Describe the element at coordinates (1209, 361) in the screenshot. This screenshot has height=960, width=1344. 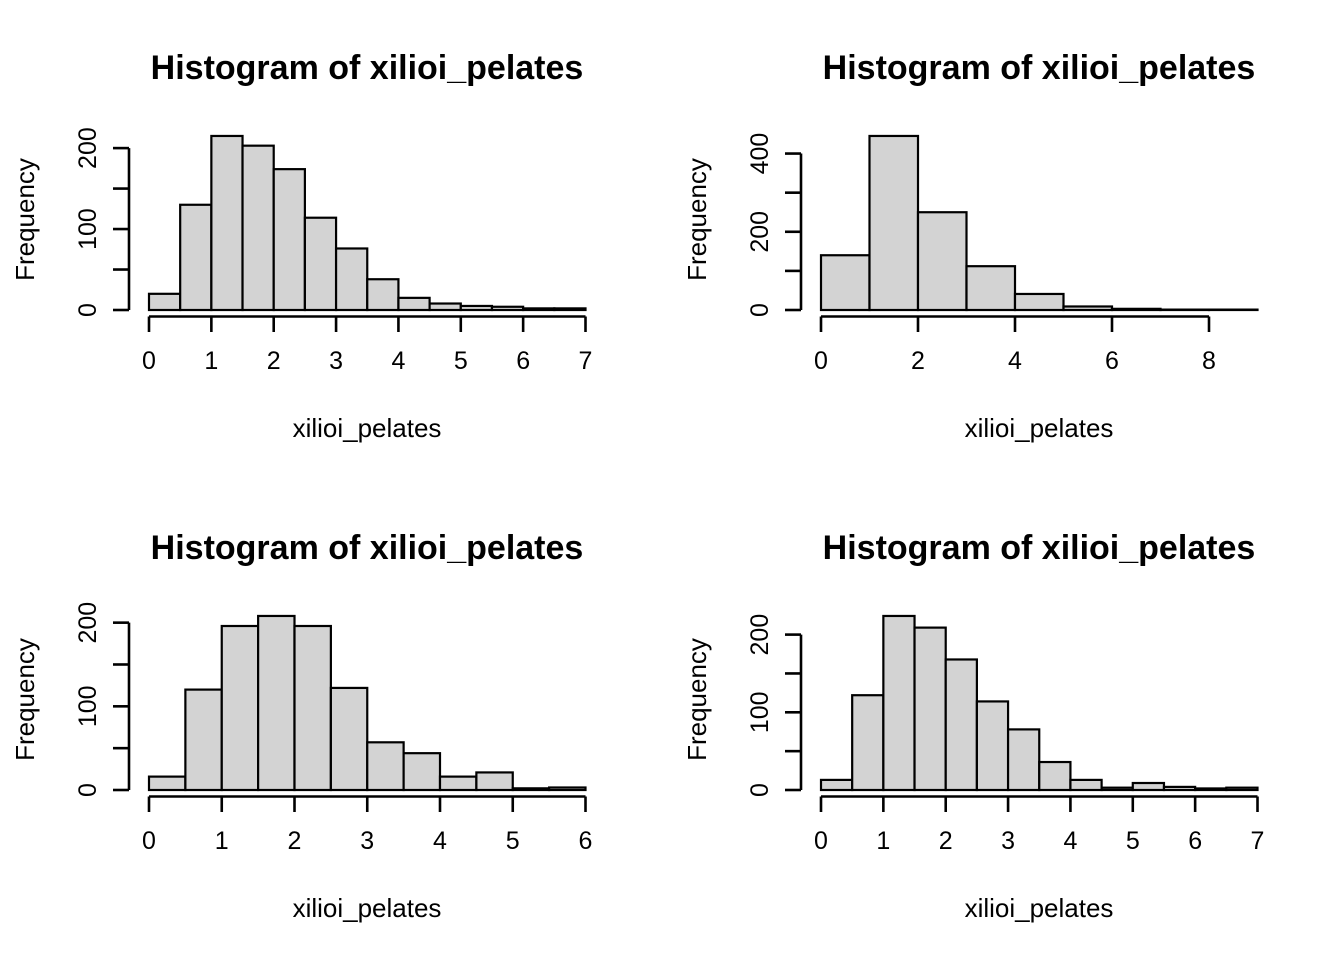
I see `x-tick-label: 8` at that location.